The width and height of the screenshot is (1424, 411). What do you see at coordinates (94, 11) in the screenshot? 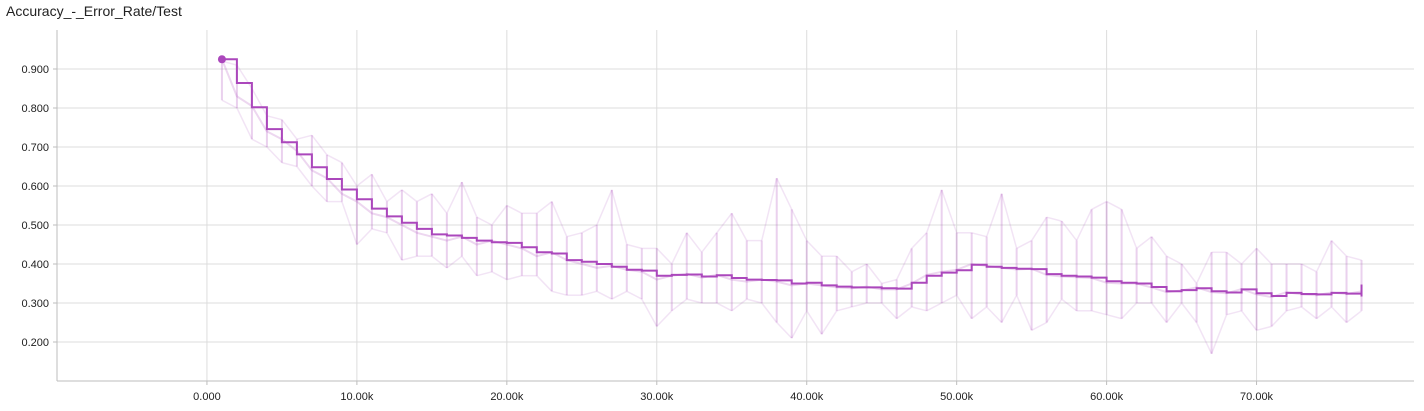
I see `chart-title: Accuracy_-_Error_Rate/Test` at bounding box center [94, 11].